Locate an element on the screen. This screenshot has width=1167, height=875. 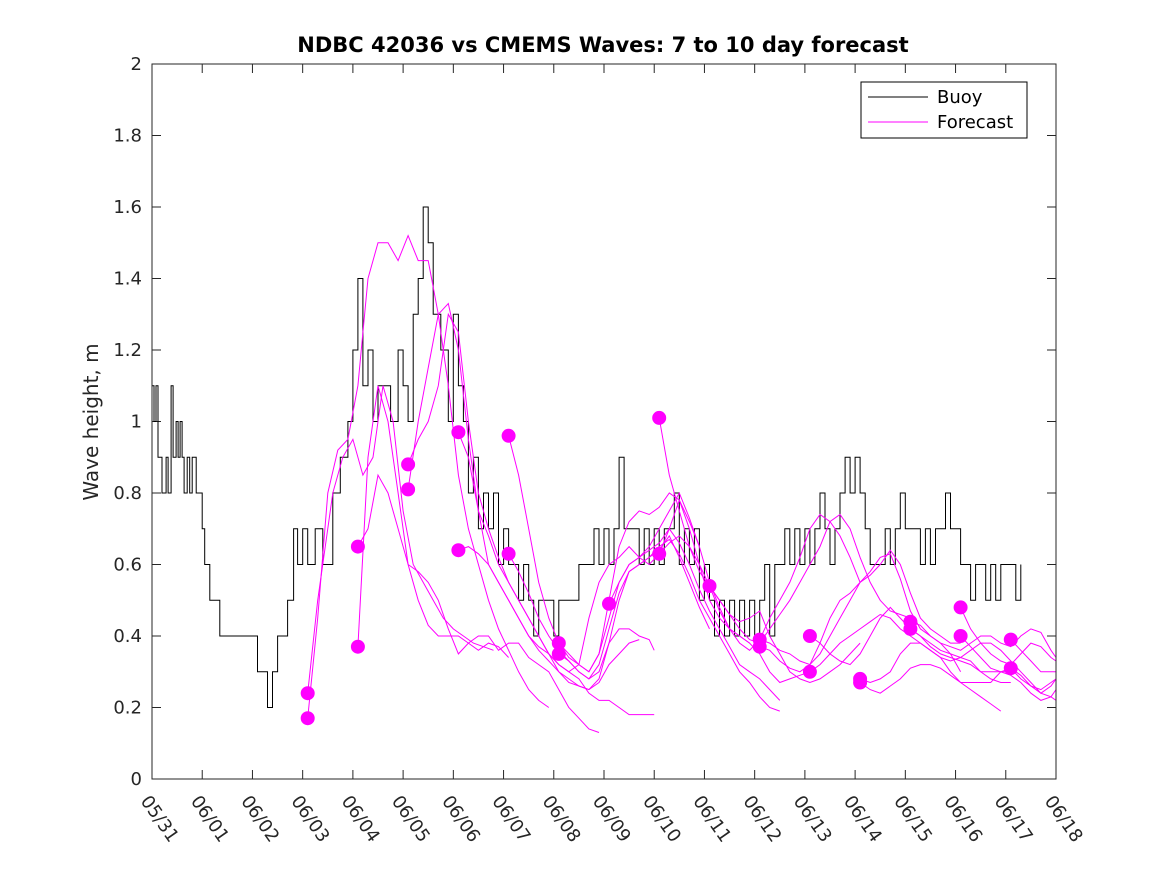
y-axis-label: Wave height, m is located at coordinates (91, 421).